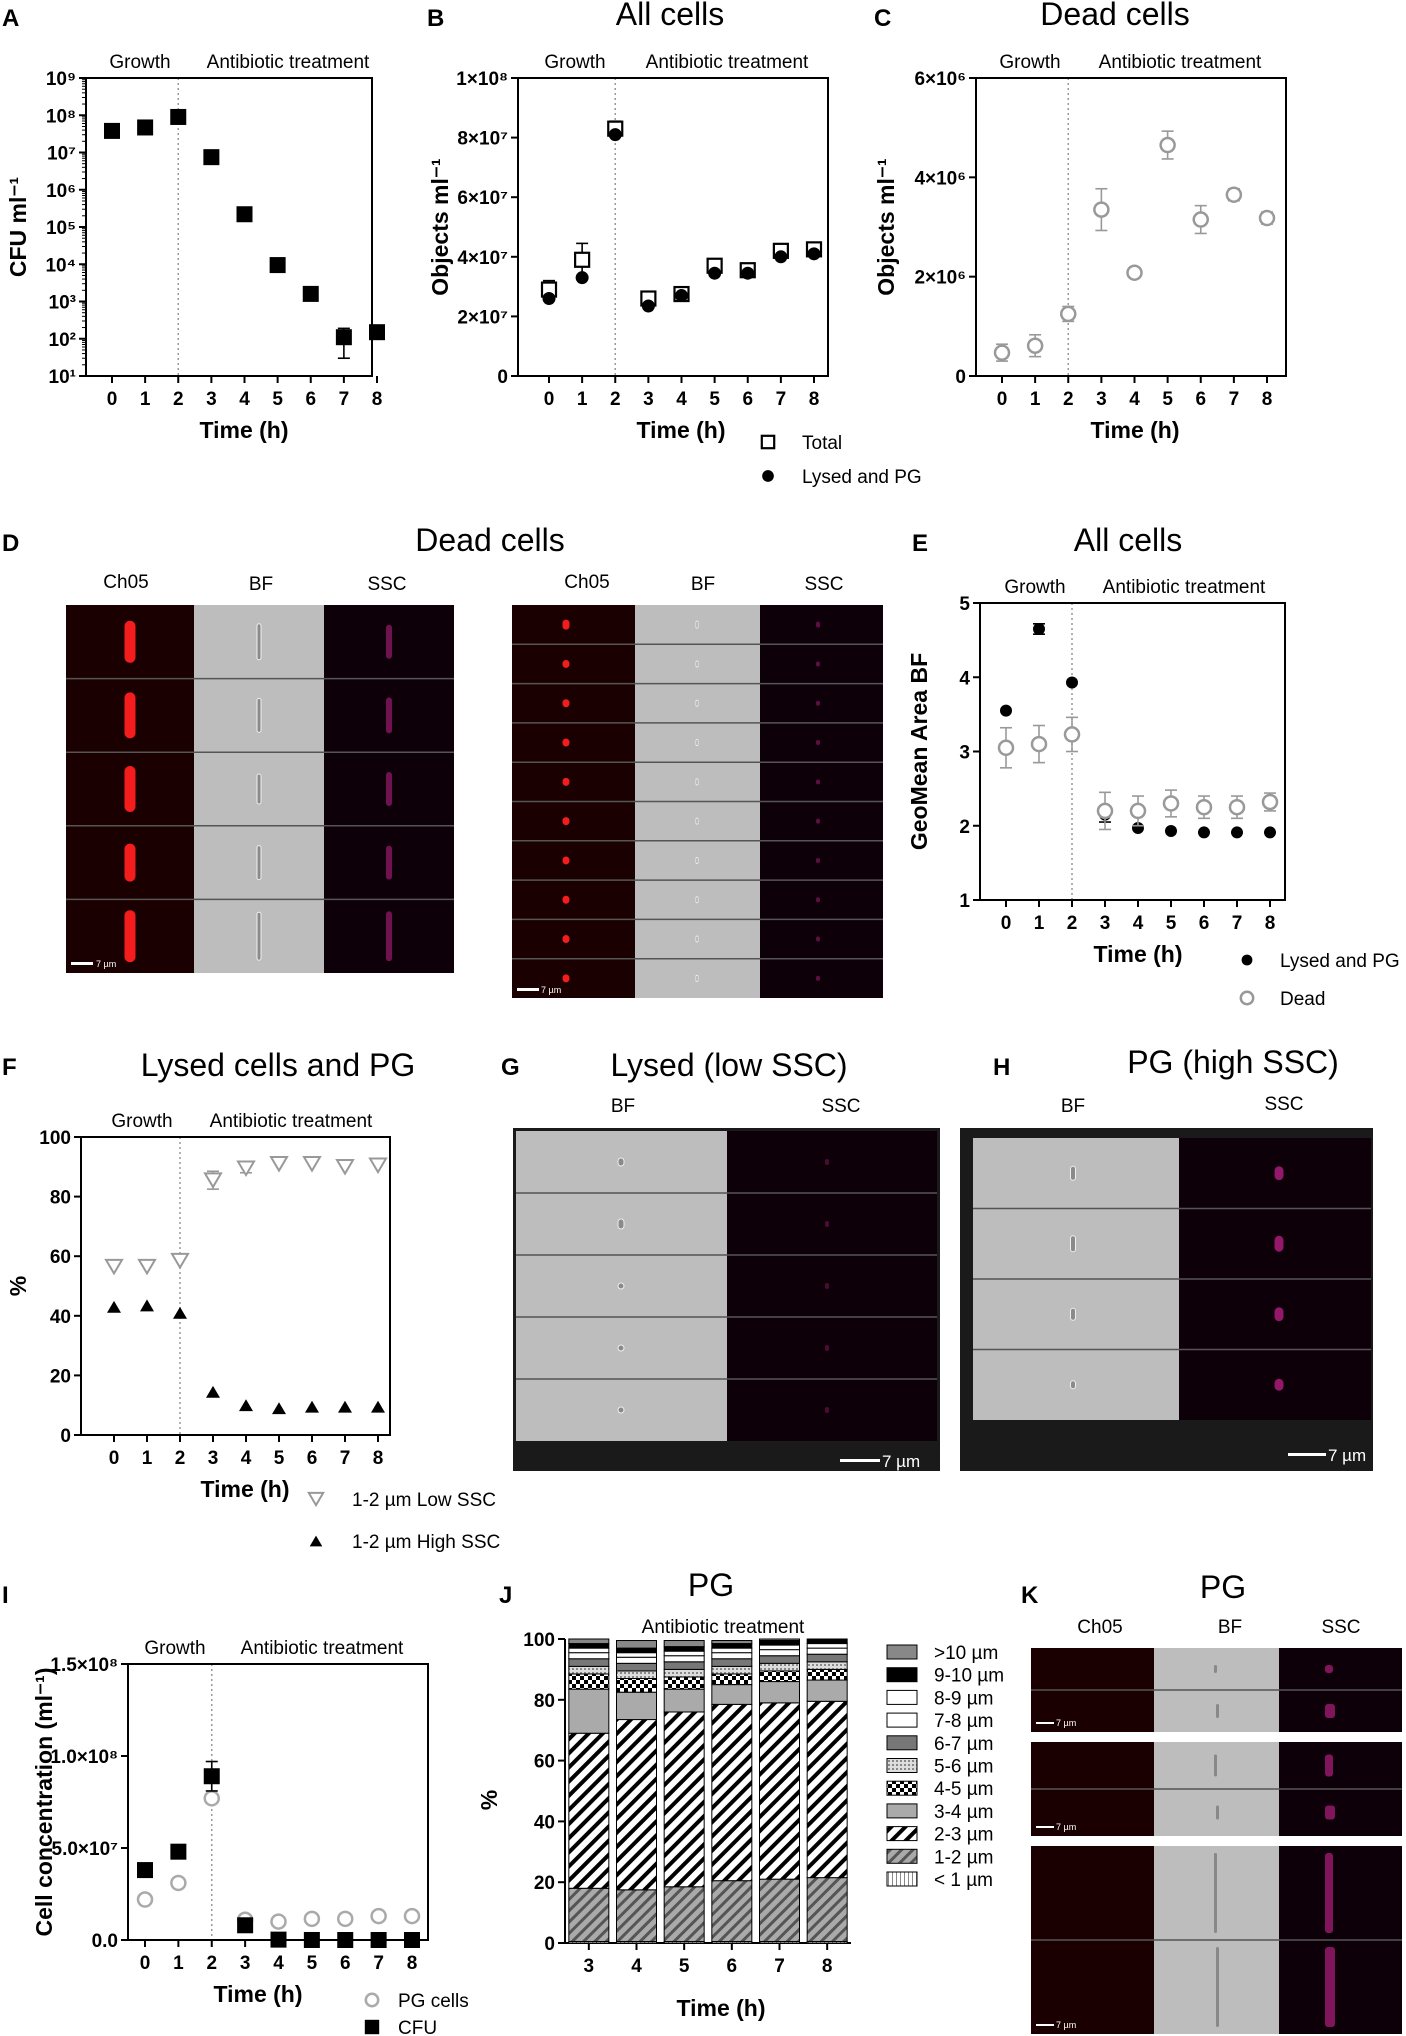  I want to click on x-tick-label: 3, so click(245, 1963).